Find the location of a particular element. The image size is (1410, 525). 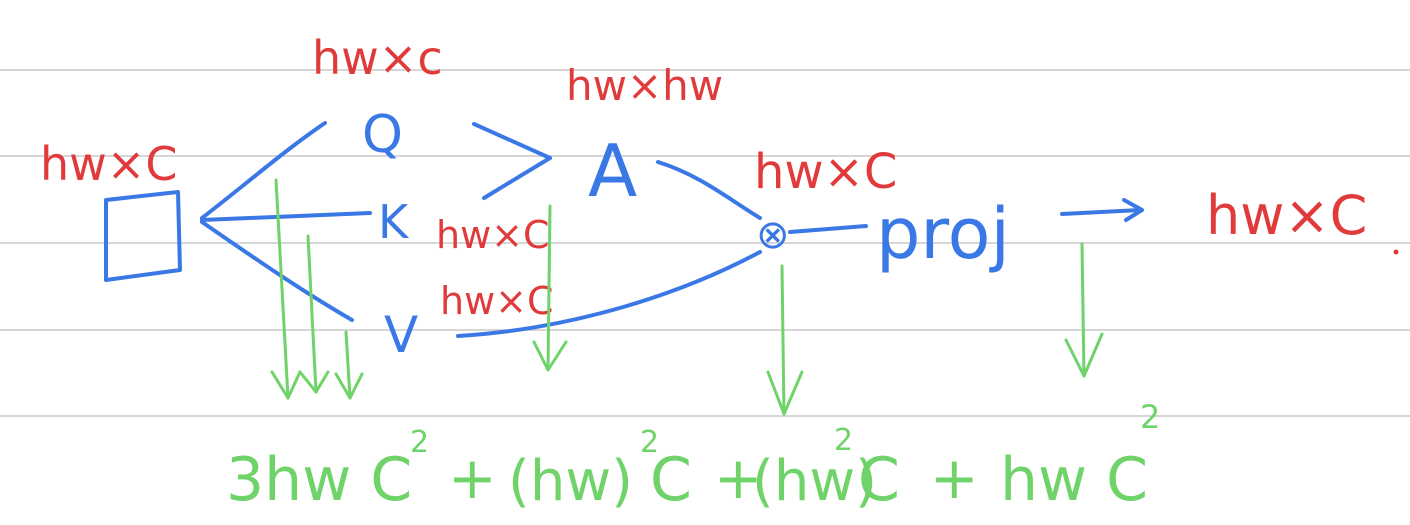

label-input-dim: hw×C is located at coordinates (108, 164).